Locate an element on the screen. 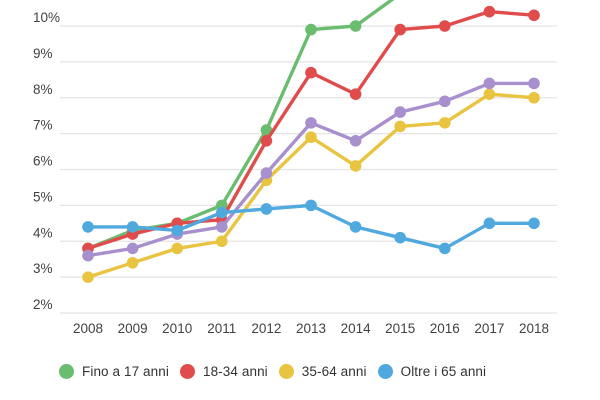 The width and height of the screenshot is (600, 400). data-point-18-34-2018 is located at coordinates (534, 15).